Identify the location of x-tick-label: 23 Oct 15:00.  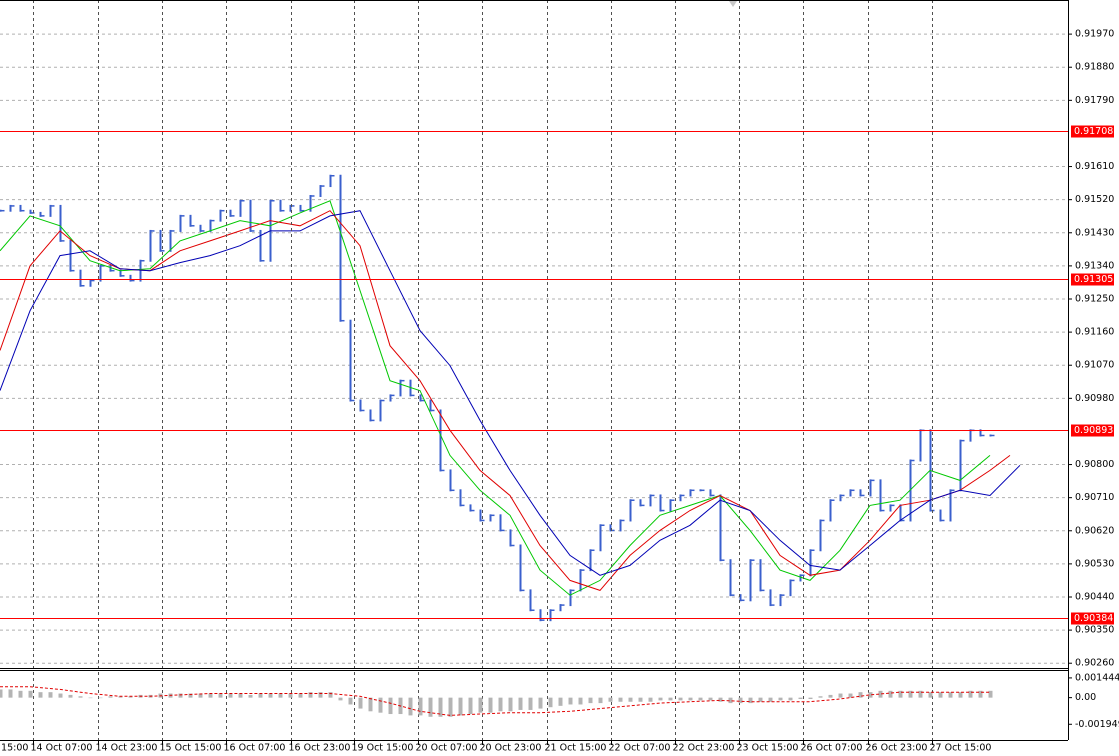
(768, 748).